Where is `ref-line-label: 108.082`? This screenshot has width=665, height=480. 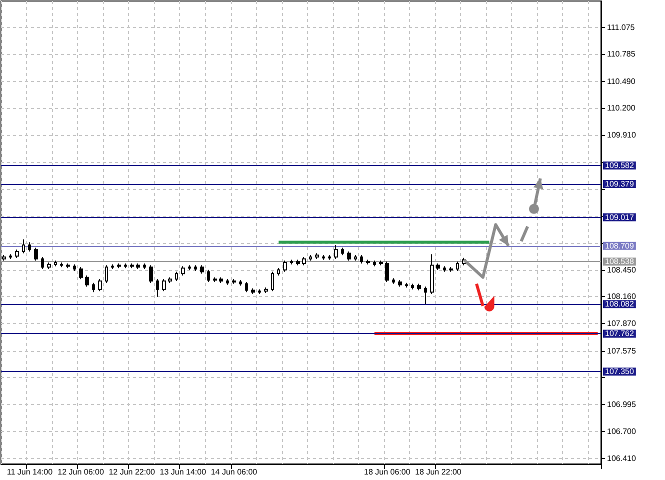 ref-line-label: 108.082 is located at coordinates (619, 304).